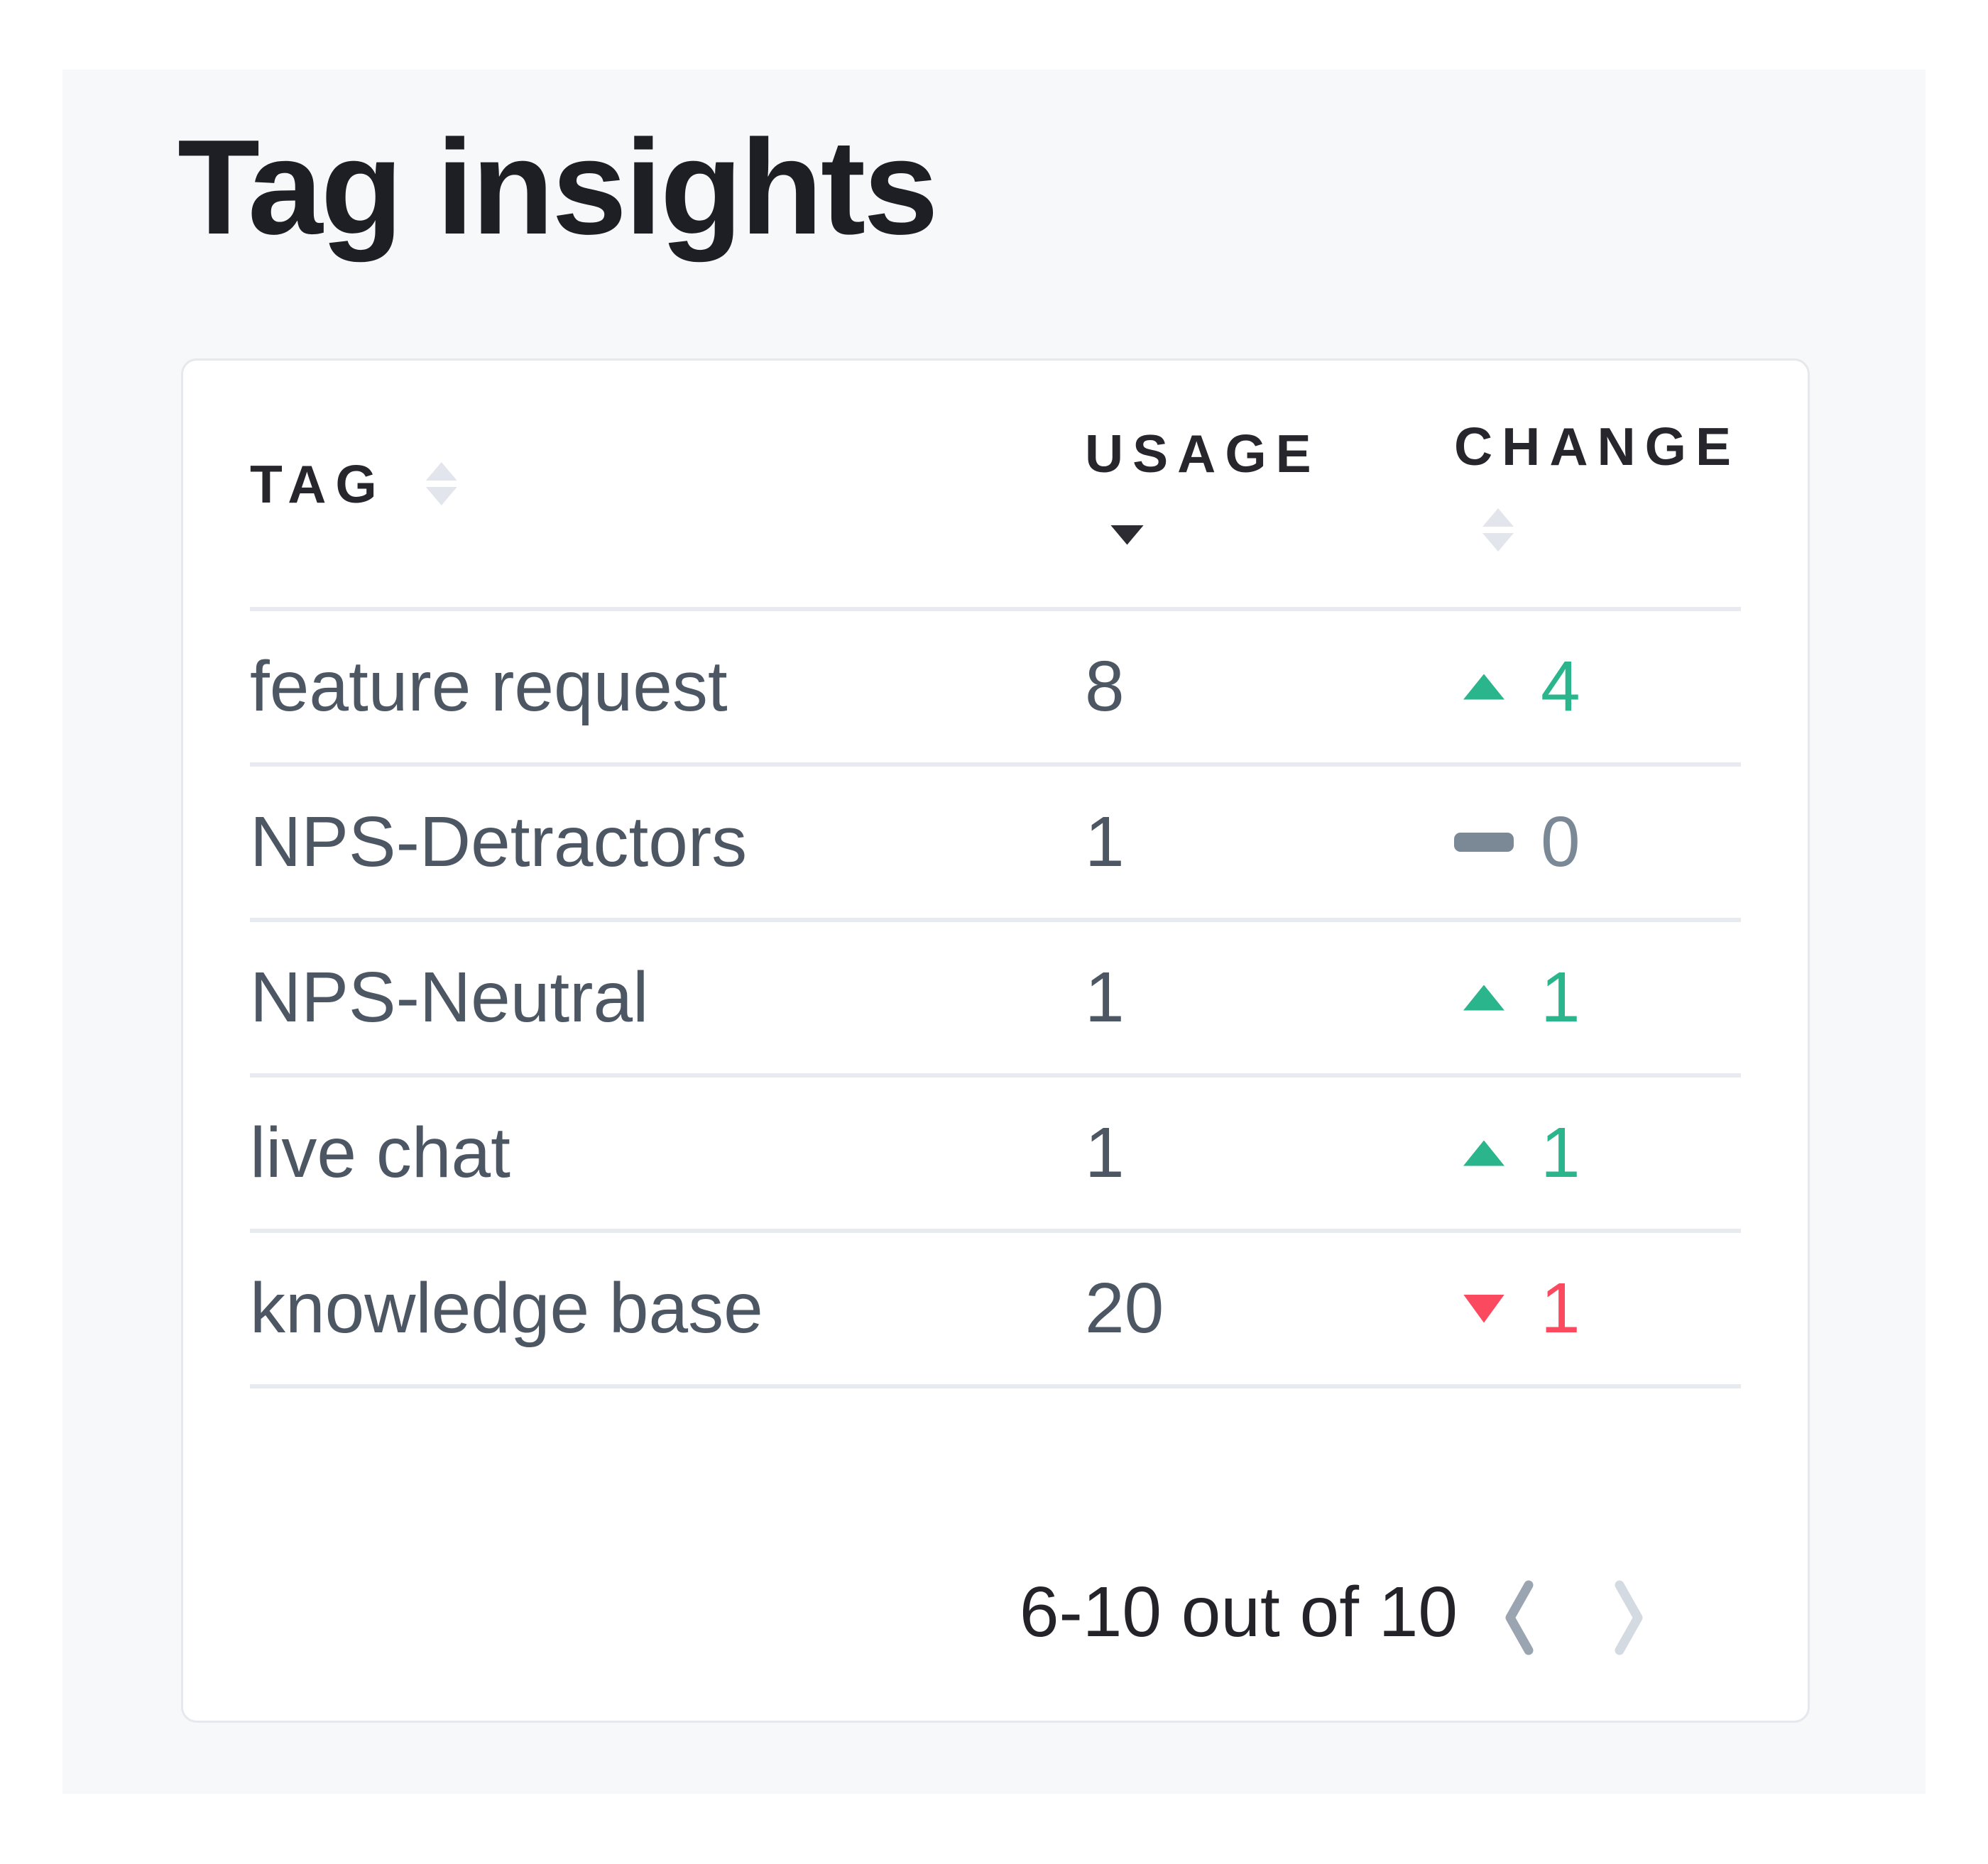 This screenshot has width=1988, height=1864. I want to click on tag-name: NPS-Neutral, so click(449, 998).